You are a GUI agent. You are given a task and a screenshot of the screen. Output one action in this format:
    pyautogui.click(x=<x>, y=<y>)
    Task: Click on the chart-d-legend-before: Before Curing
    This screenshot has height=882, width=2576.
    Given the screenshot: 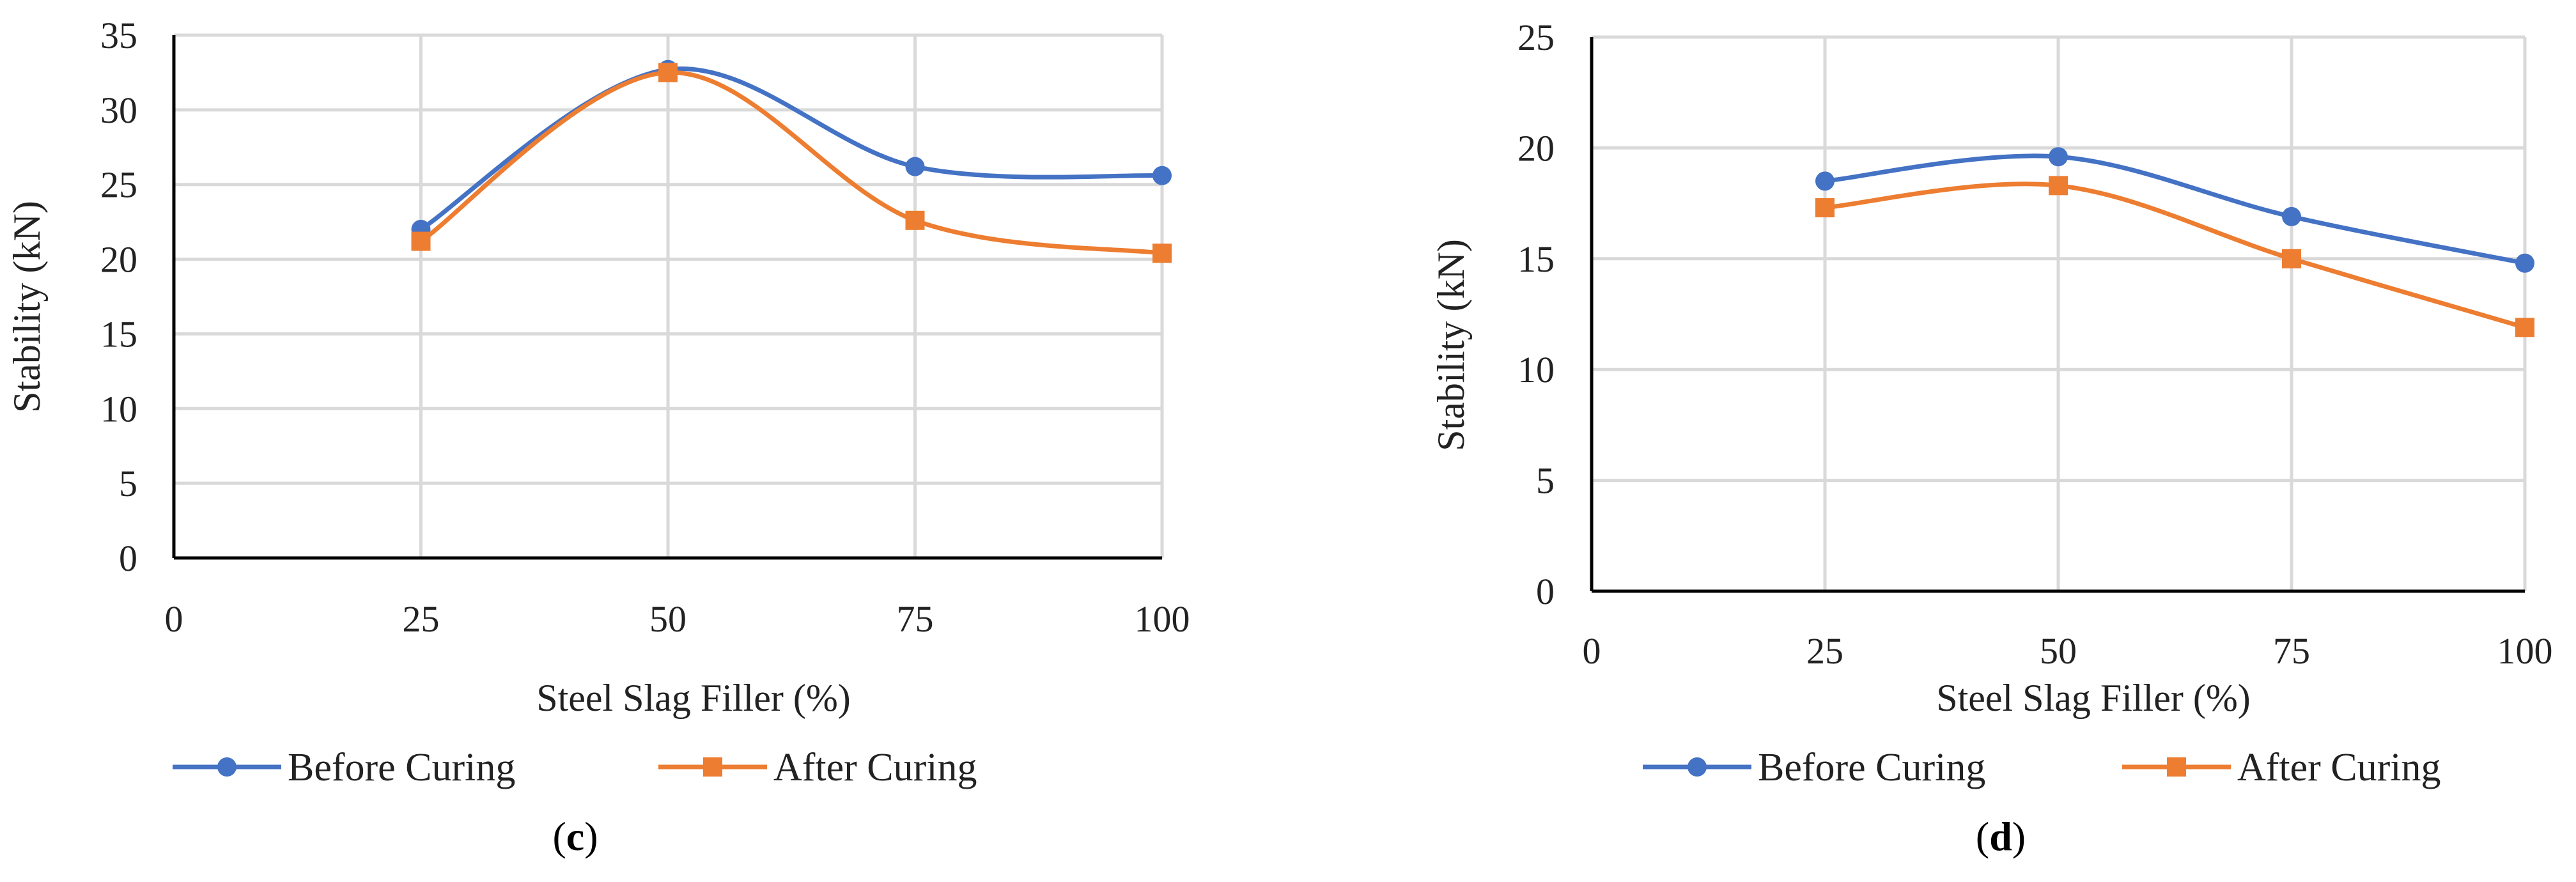 What is the action you would take?
    pyautogui.click(x=1814, y=767)
    